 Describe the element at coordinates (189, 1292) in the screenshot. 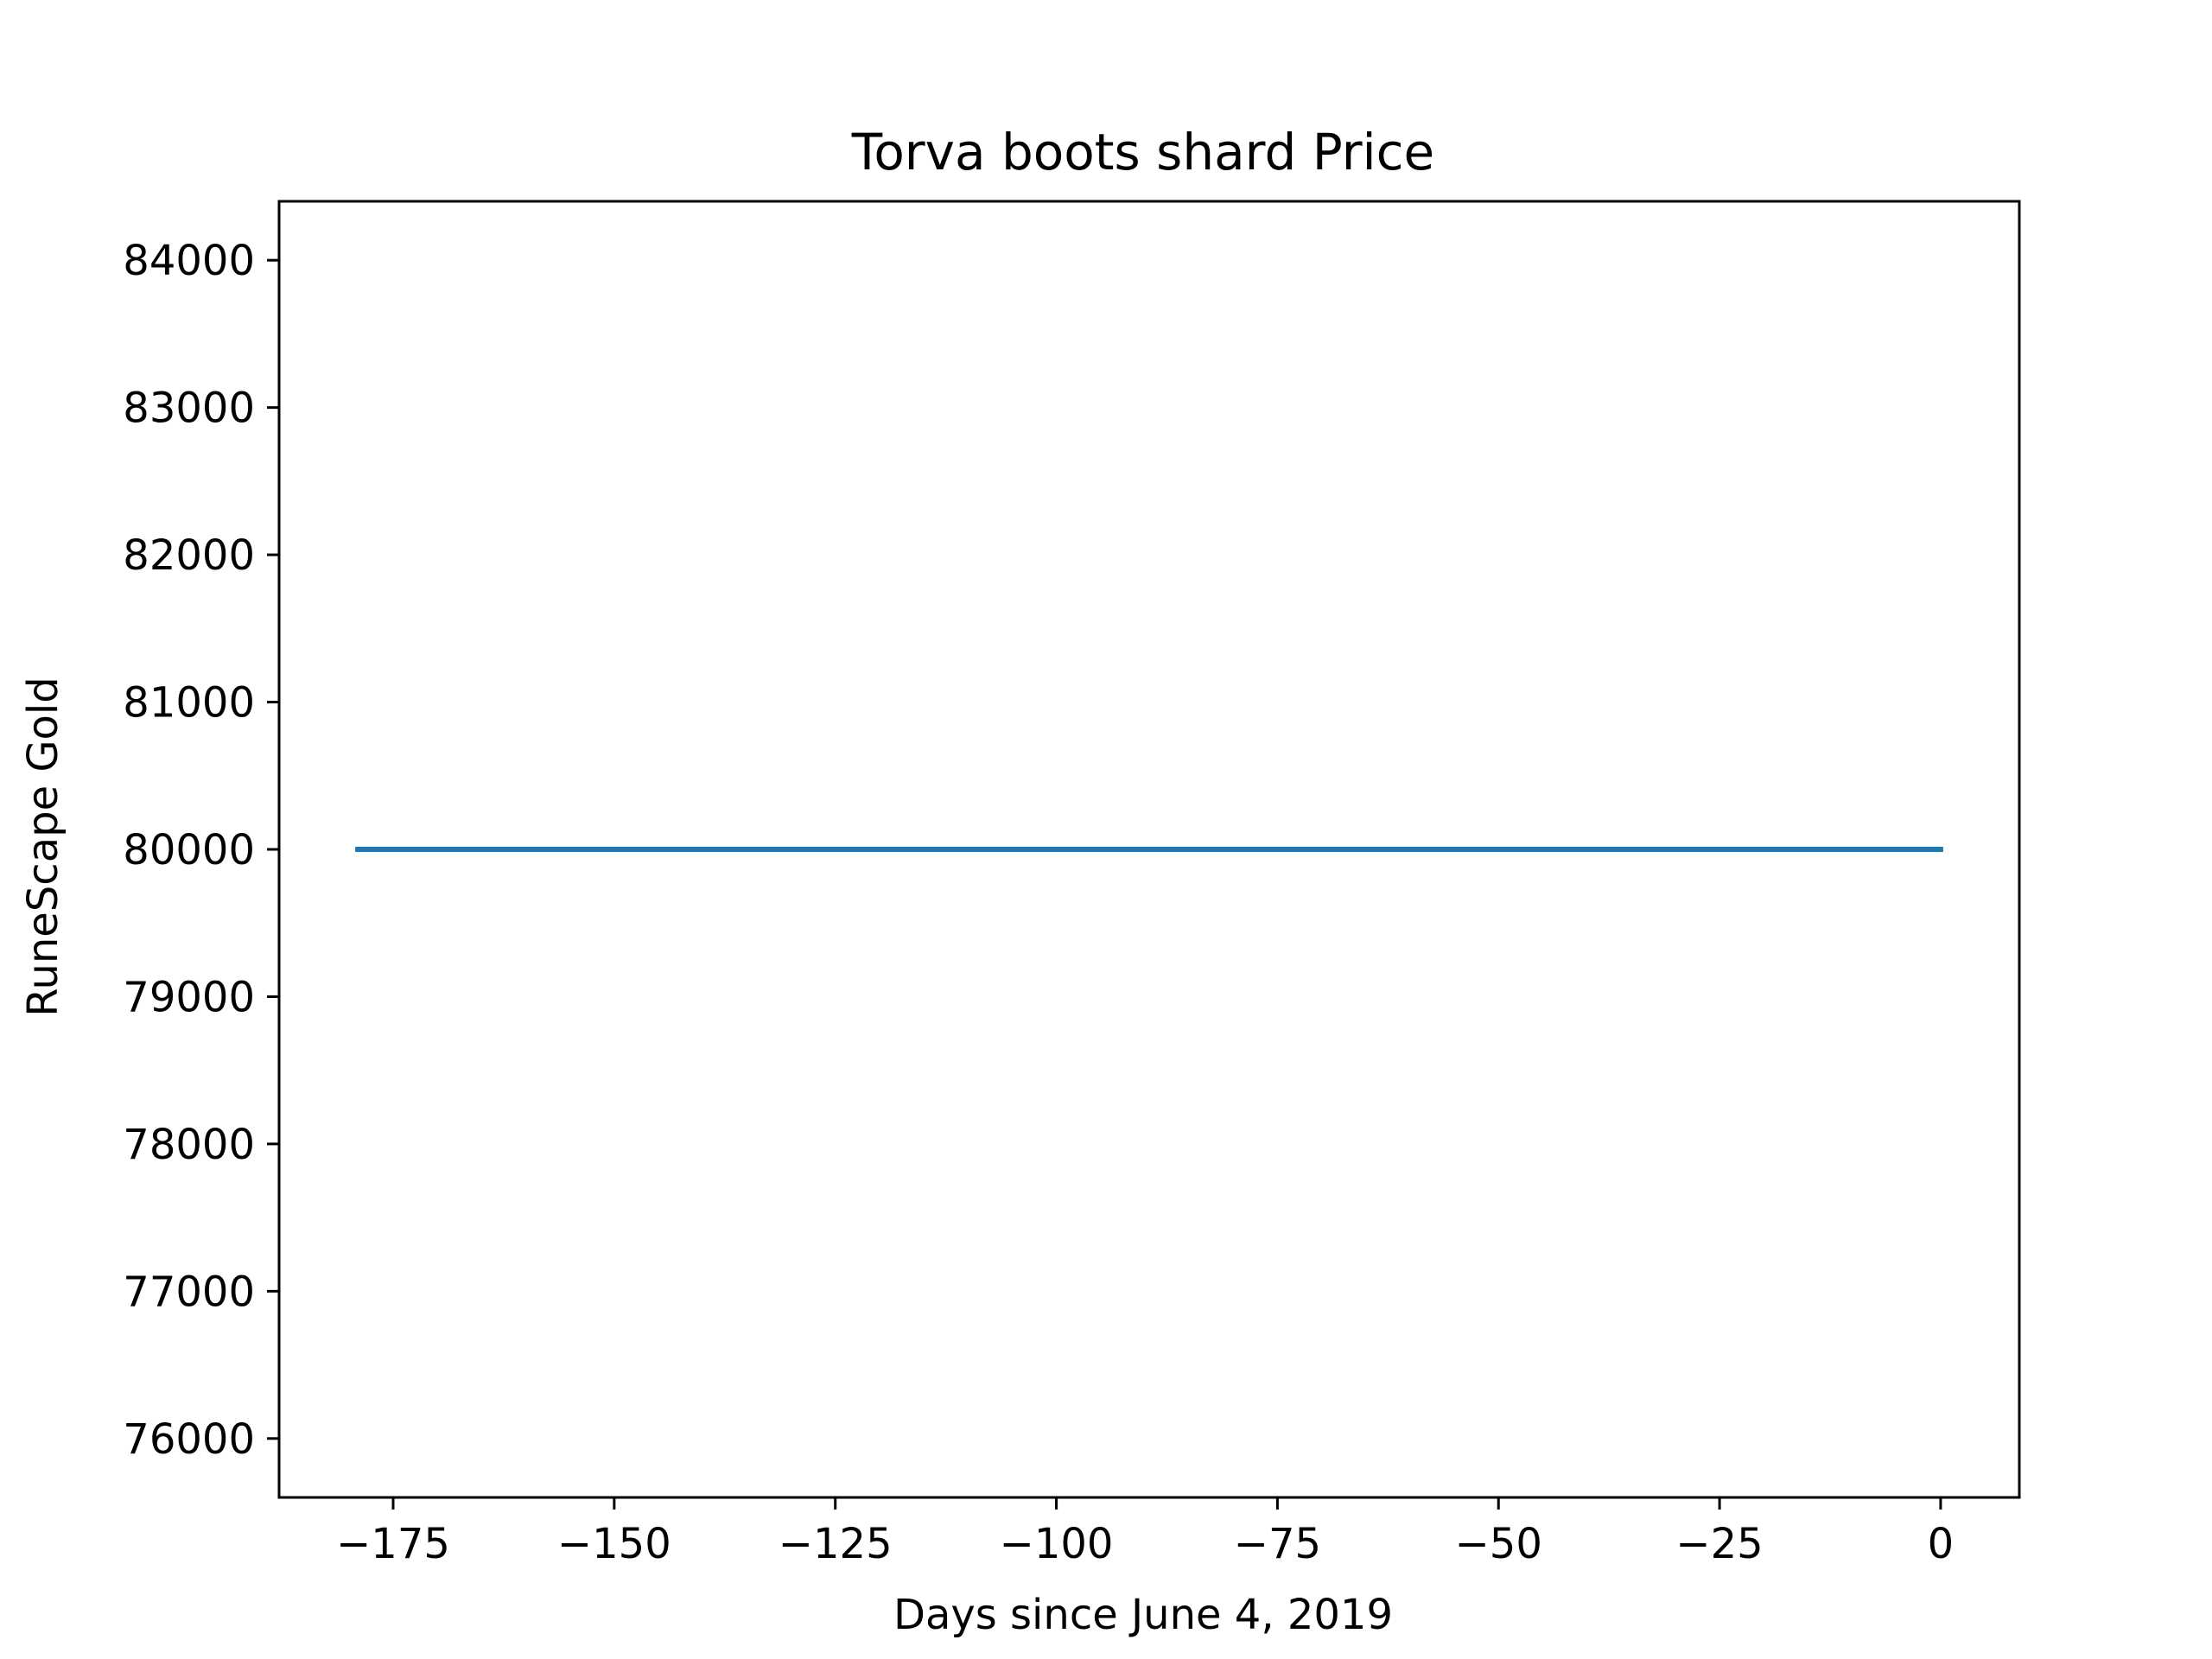

I see `y-tick-label: 77000` at that location.